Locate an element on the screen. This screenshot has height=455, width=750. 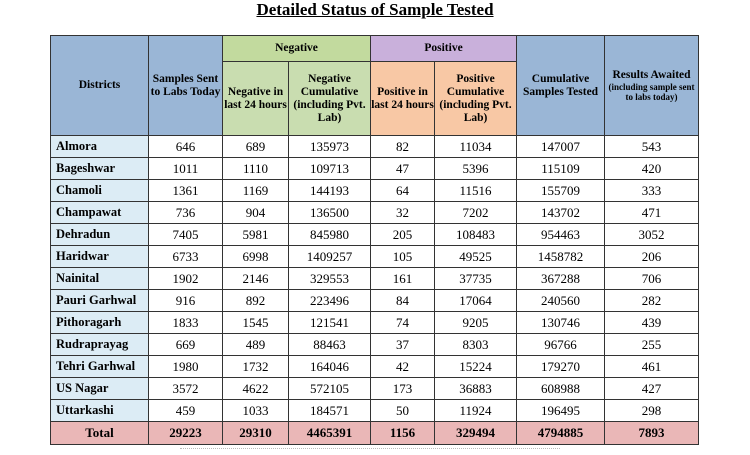
cell-poscum: 49525 is located at coordinates (476, 256).